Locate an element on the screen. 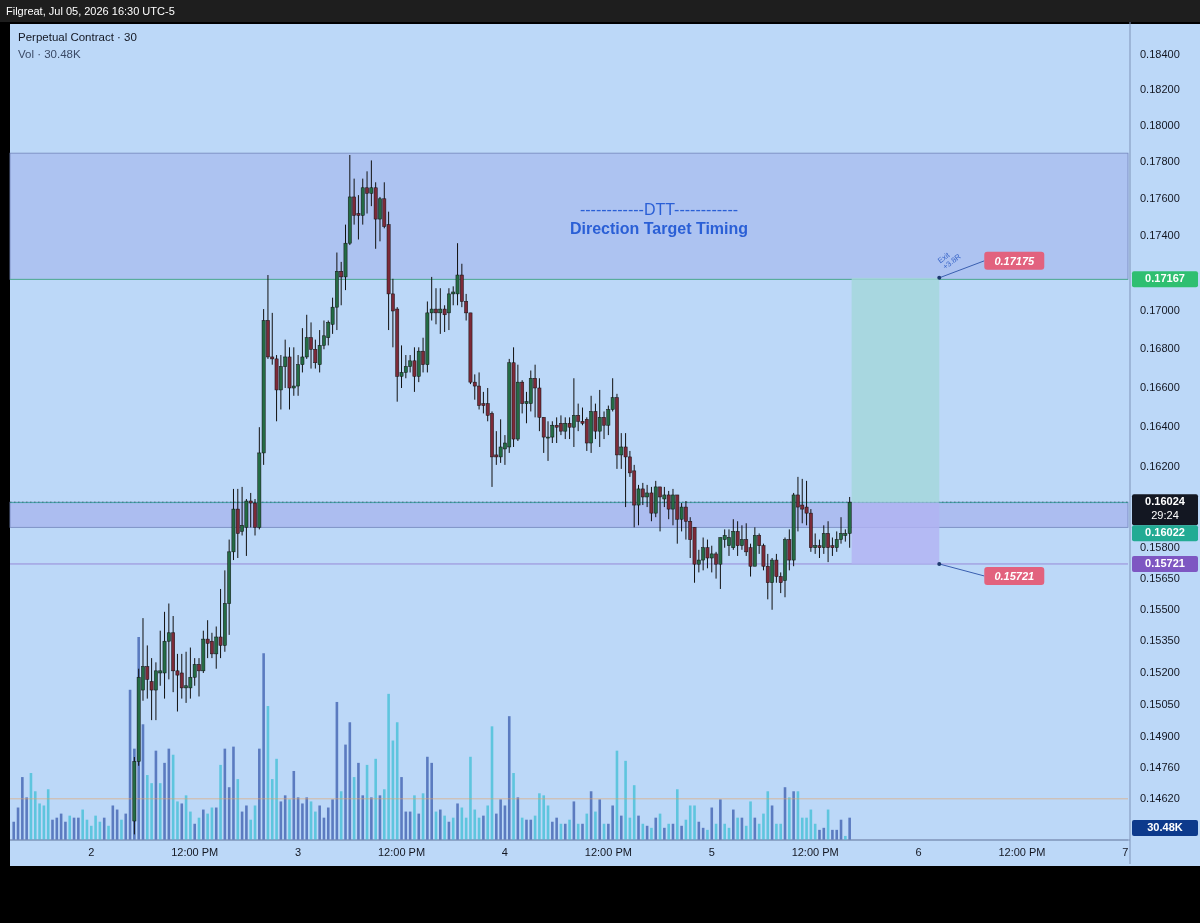 The height and width of the screenshot is (923, 1200). y-tick-label: 0.18200 is located at coordinates (1160, 89).